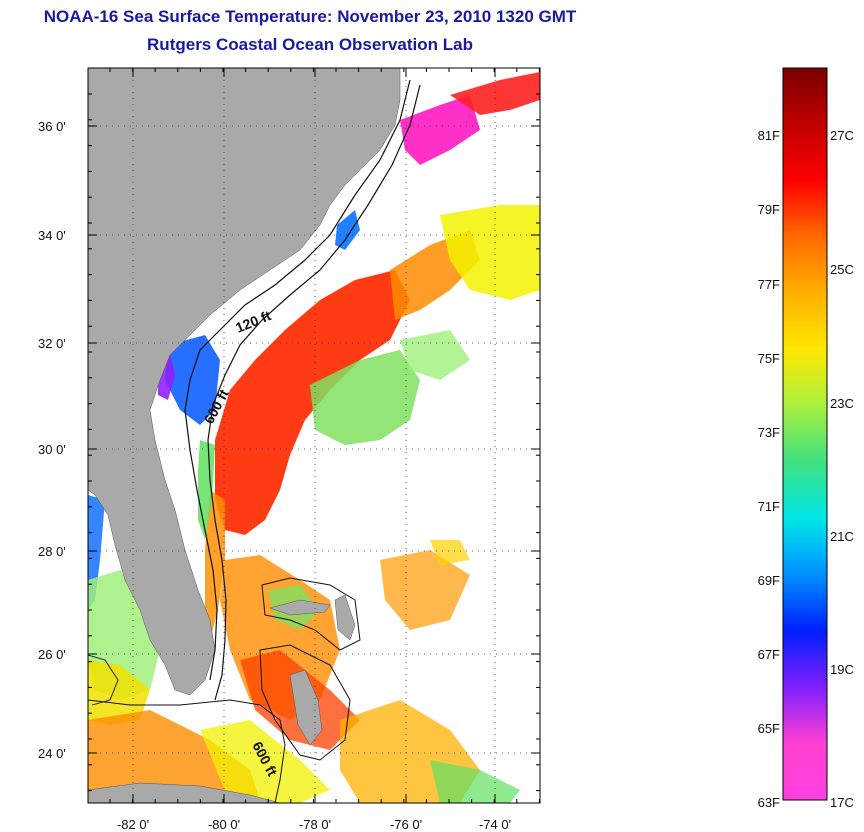  What do you see at coordinates (347, 230) in the screenshot?
I see `sst-blue-sc` at bounding box center [347, 230].